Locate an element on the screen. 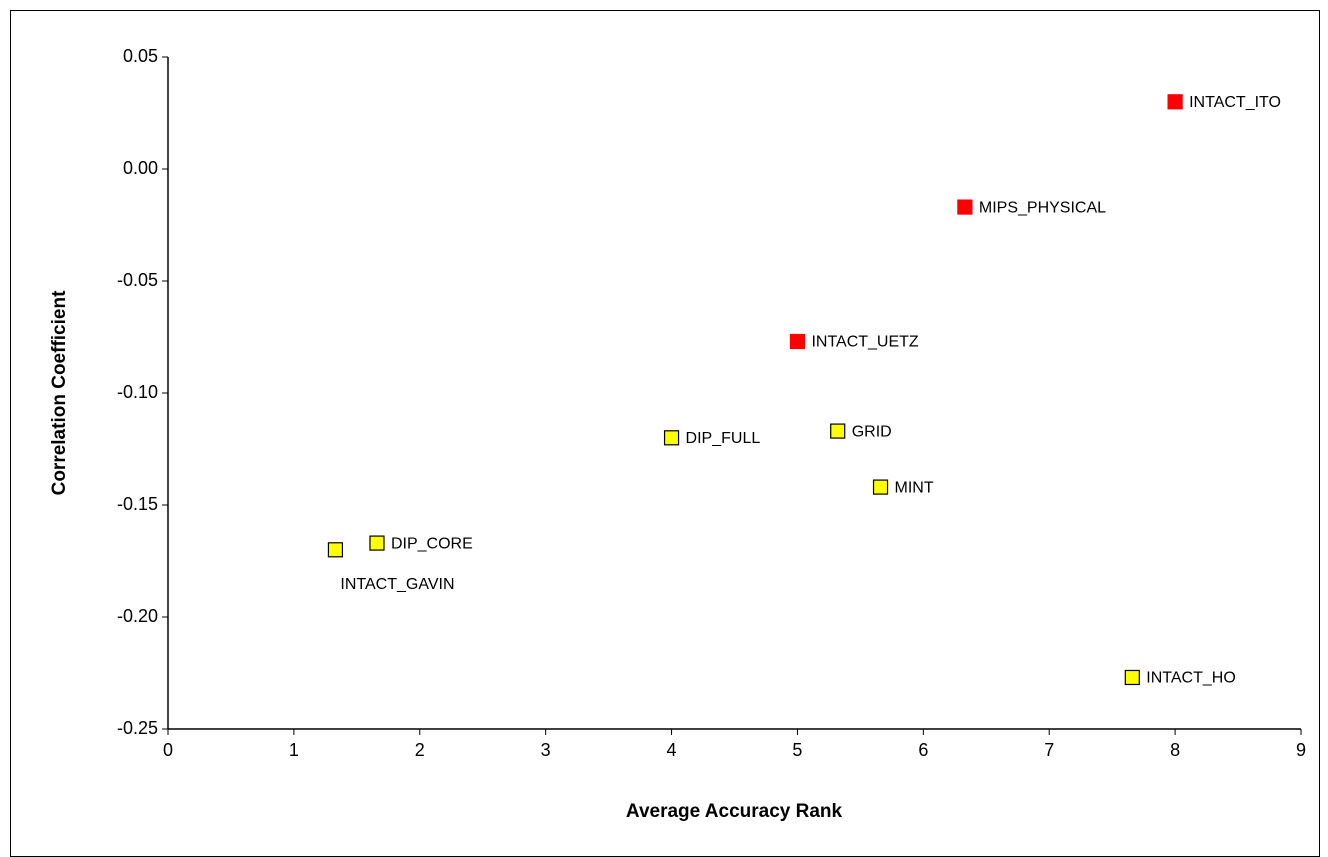  y-tick-label: -0.05 is located at coordinates (137, 280).